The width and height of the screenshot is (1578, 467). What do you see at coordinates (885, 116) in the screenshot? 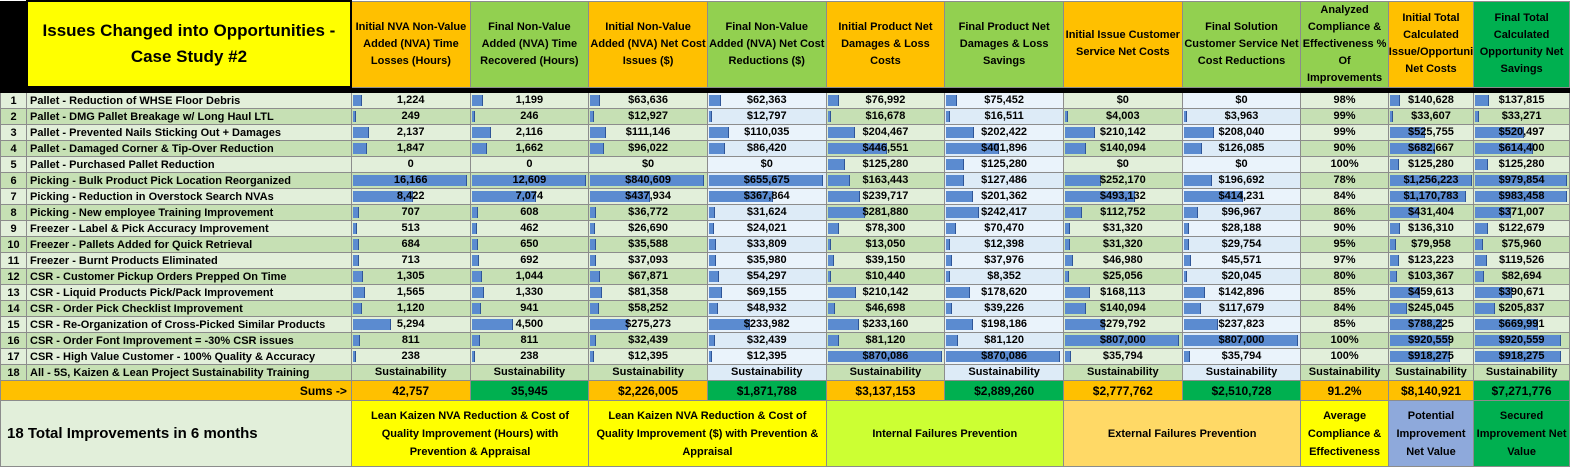
I see `value-cell: $16,678` at bounding box center [885, 116].